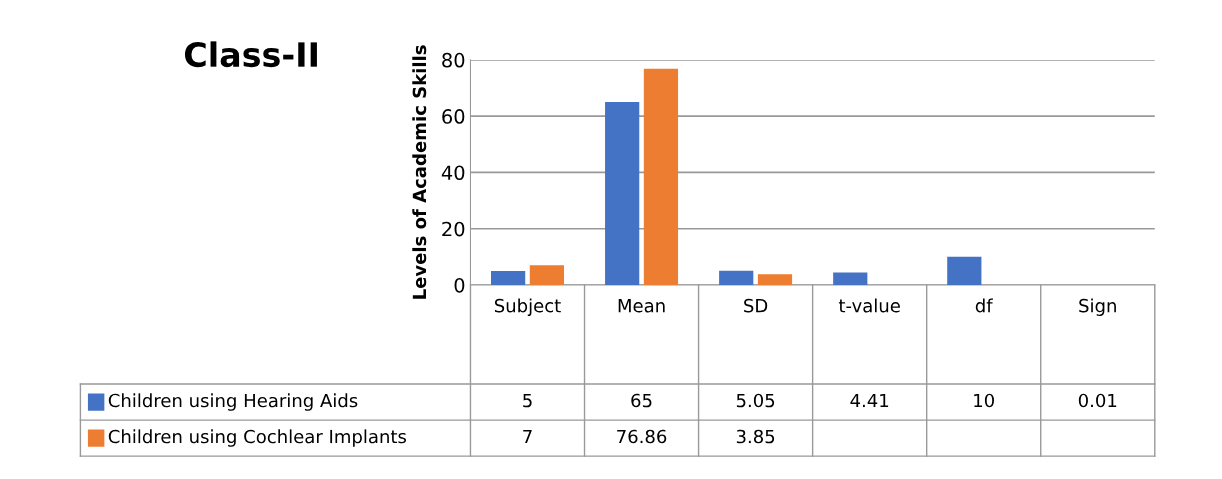  I want to click on y-tick-label: 0, so click(459, 285).